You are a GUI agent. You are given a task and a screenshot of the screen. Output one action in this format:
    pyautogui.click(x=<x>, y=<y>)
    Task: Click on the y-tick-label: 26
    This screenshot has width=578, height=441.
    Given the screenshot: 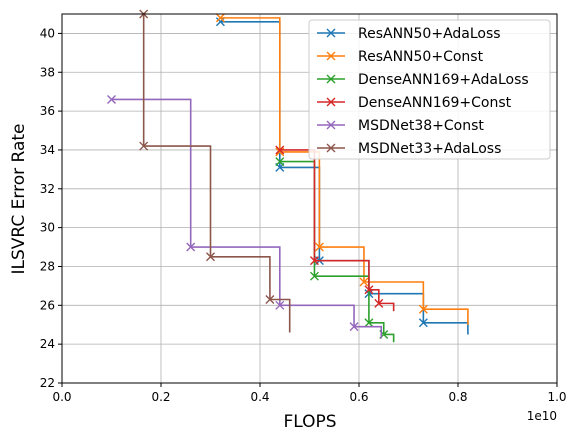 What is the action you would take?
    pyautogui.click(x=47, y=305)
    